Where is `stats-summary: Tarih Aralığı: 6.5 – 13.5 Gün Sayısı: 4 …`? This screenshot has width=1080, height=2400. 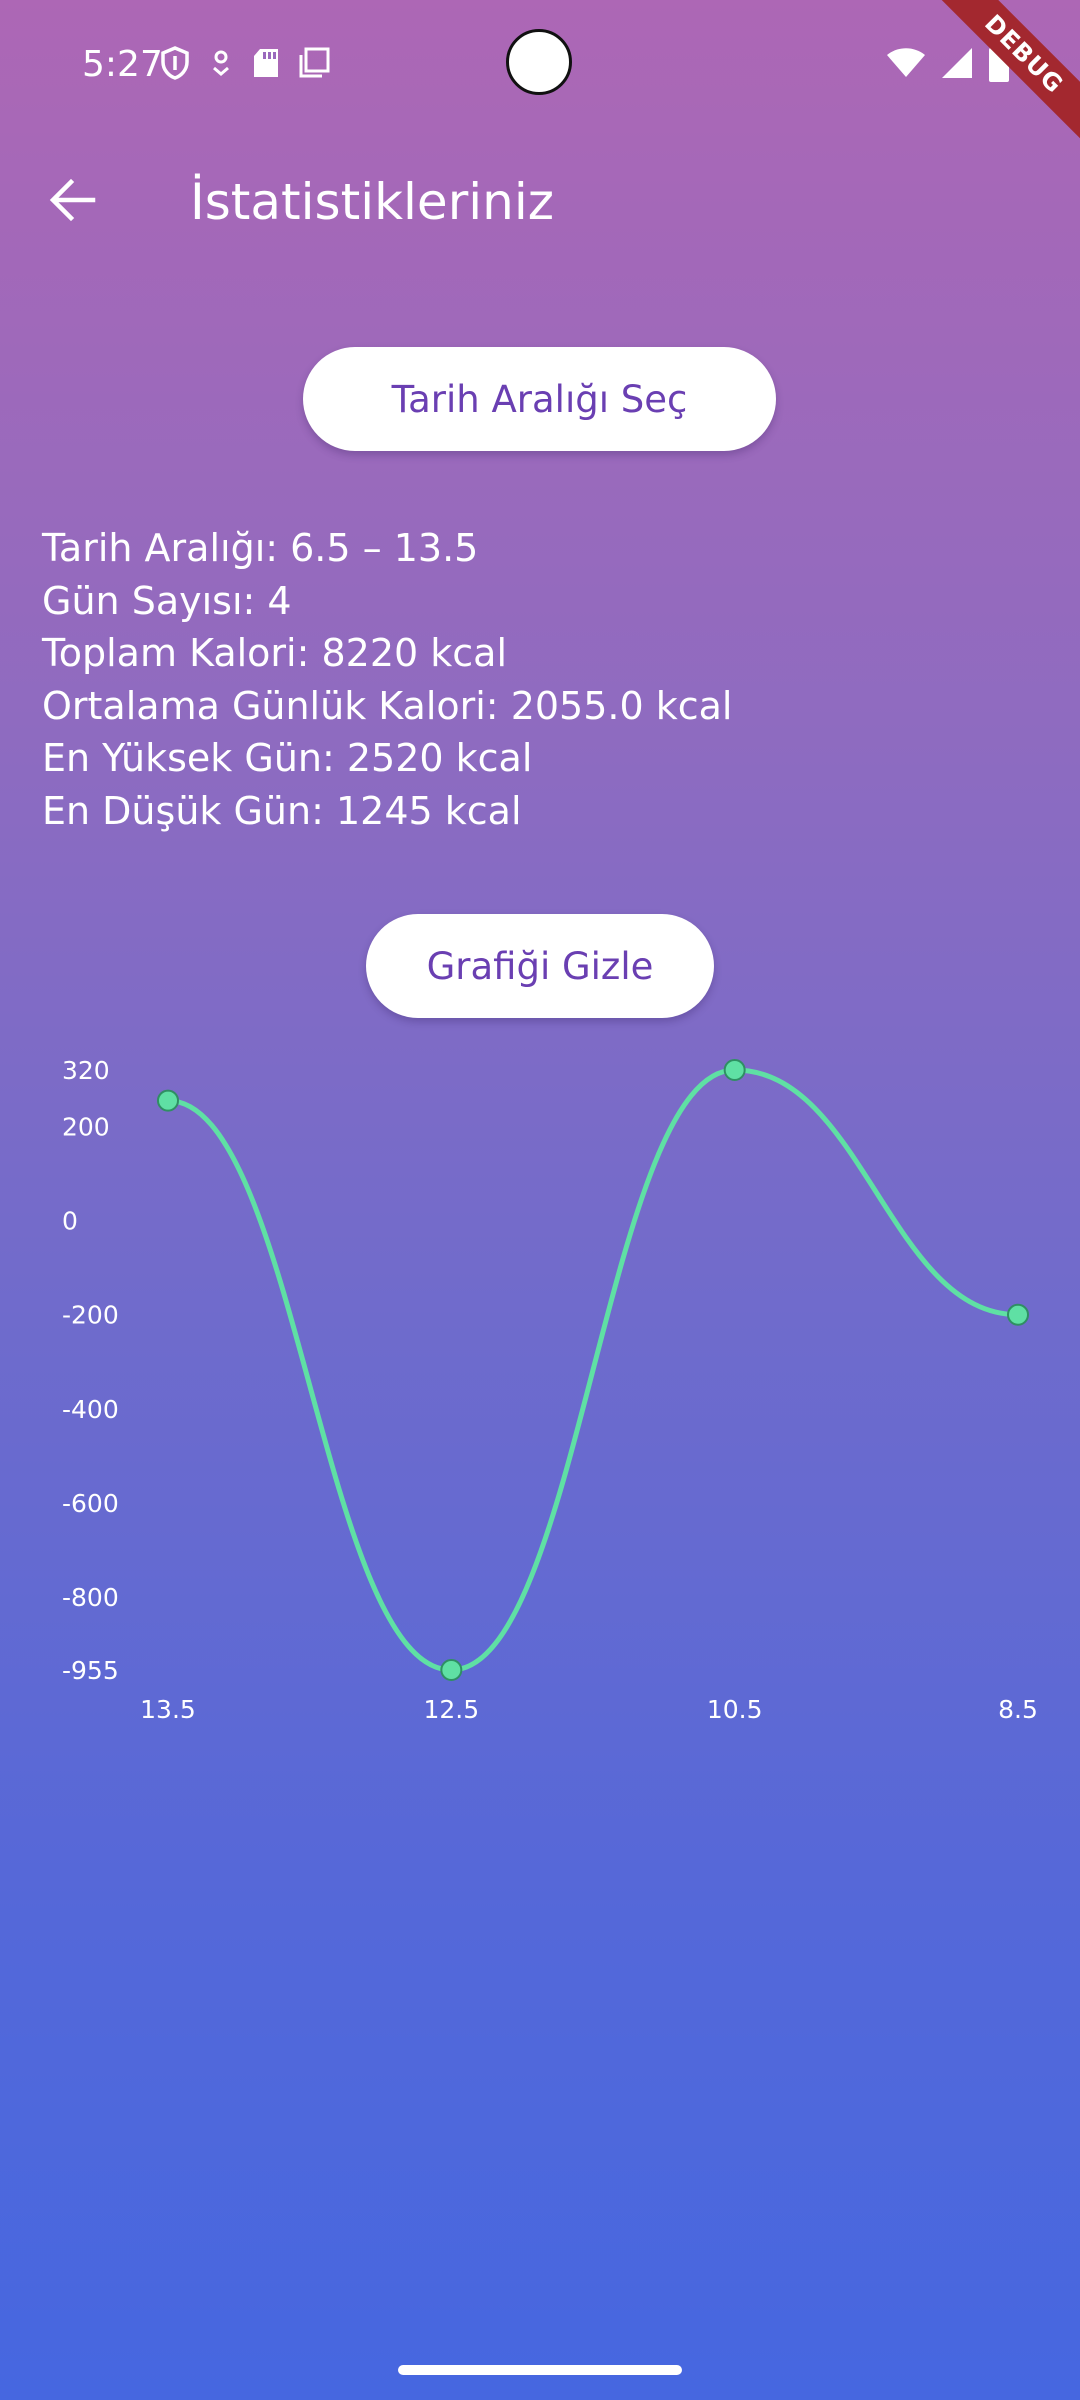
stats-summary: Tarih Aralığı: 6.5 – 13.5 Gün Sayısı: 4 … is located at coordinates (542, 679).